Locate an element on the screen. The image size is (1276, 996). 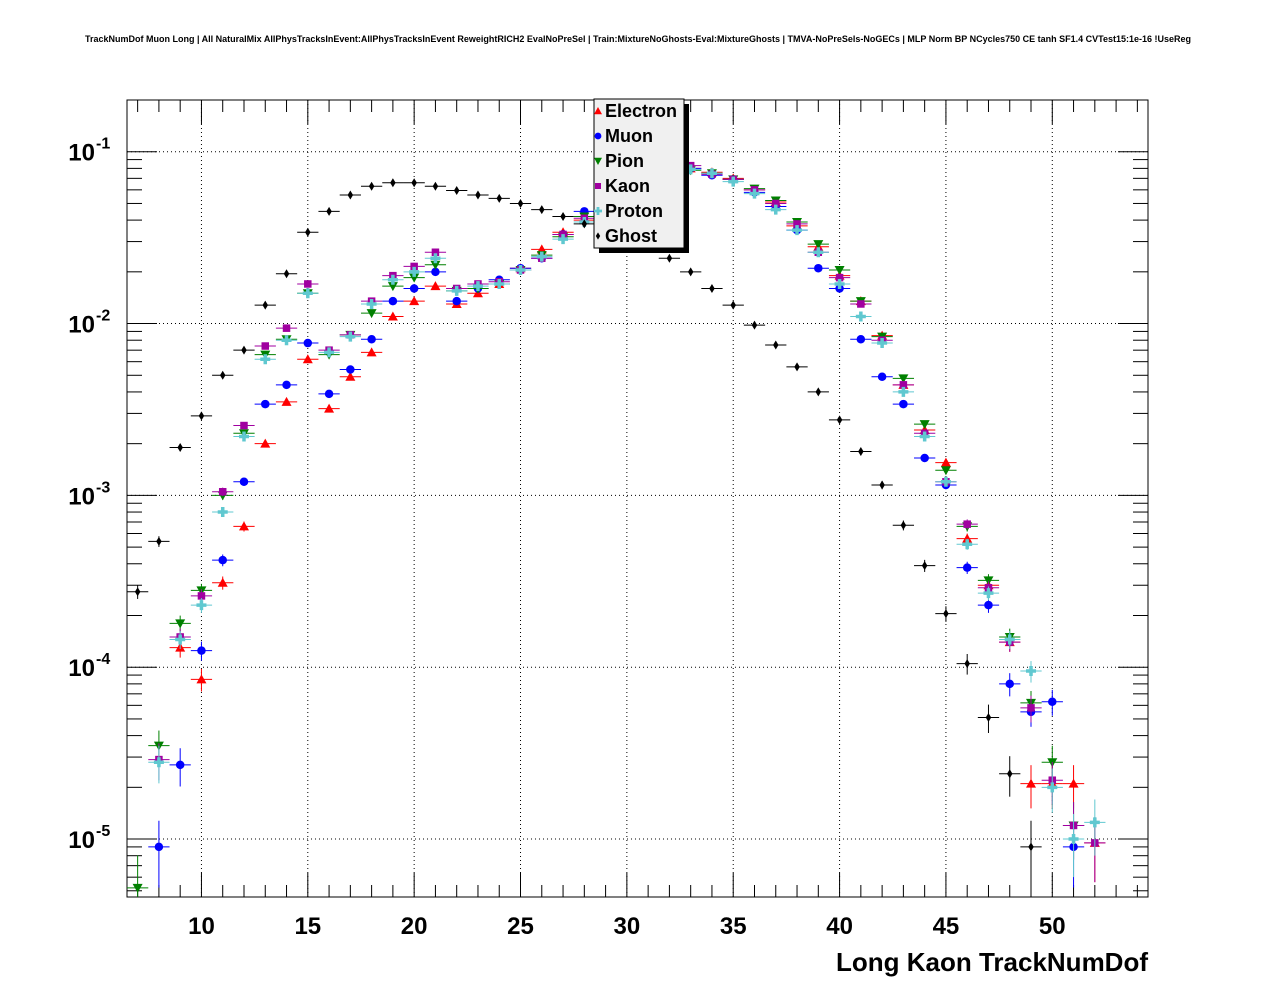
x-tick-label: 20 is located at coordinates (414, 926).